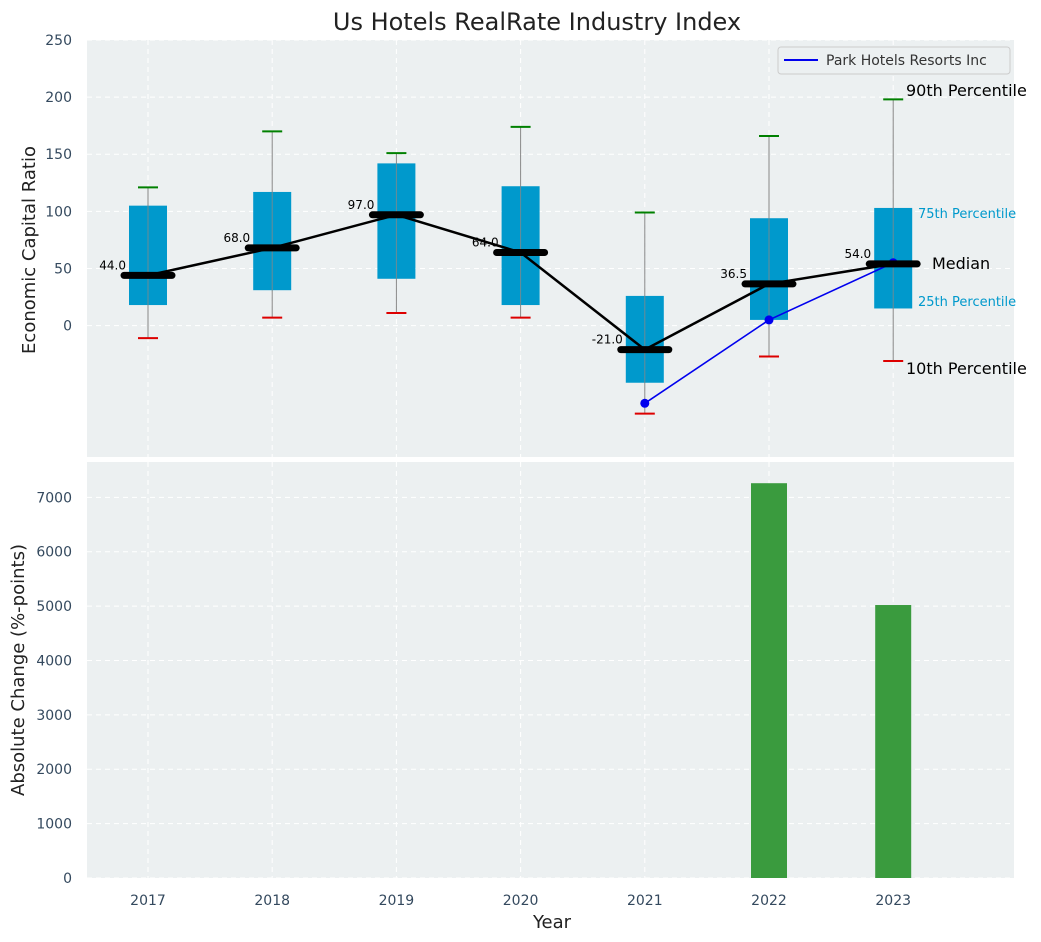 This screenshot has height=942, width=1041. What do you see at coordinates (537, 22) in the screenshot?
I see `chart-title: Us Hotels RealRate Industry Index` at bounding box center [537, 22].